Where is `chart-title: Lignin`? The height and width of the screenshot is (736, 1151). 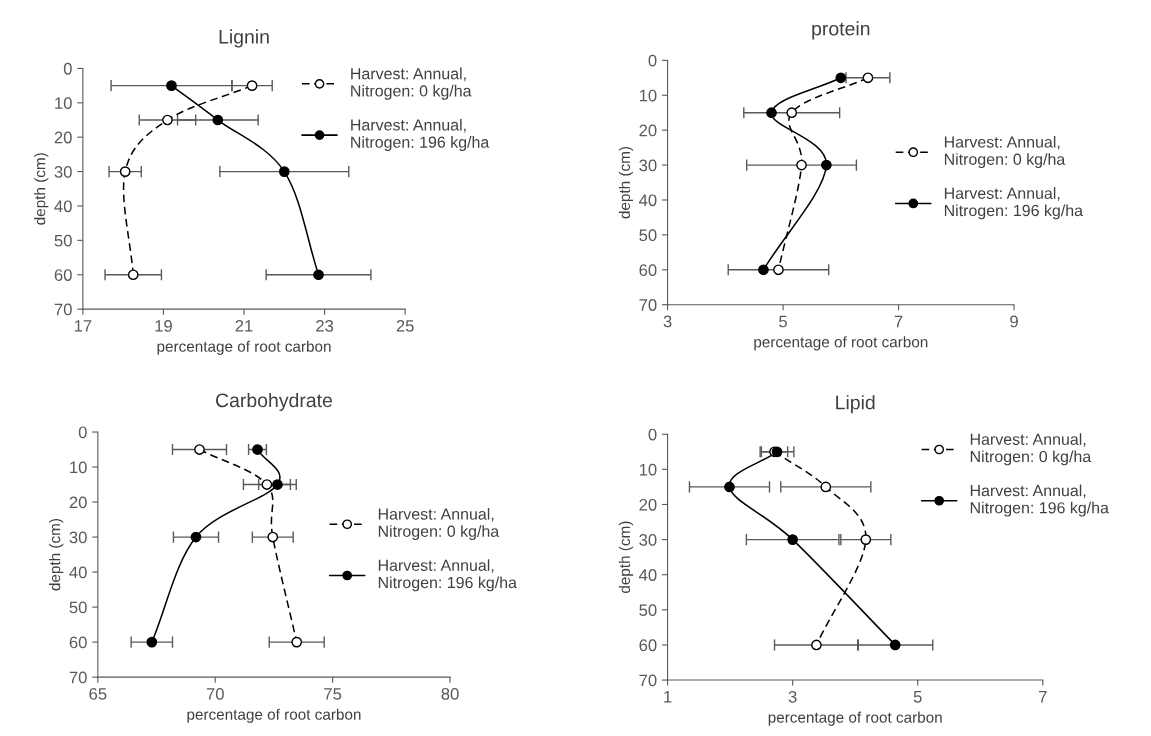 chart-title: Lignin is located at coordinates (244, 38).